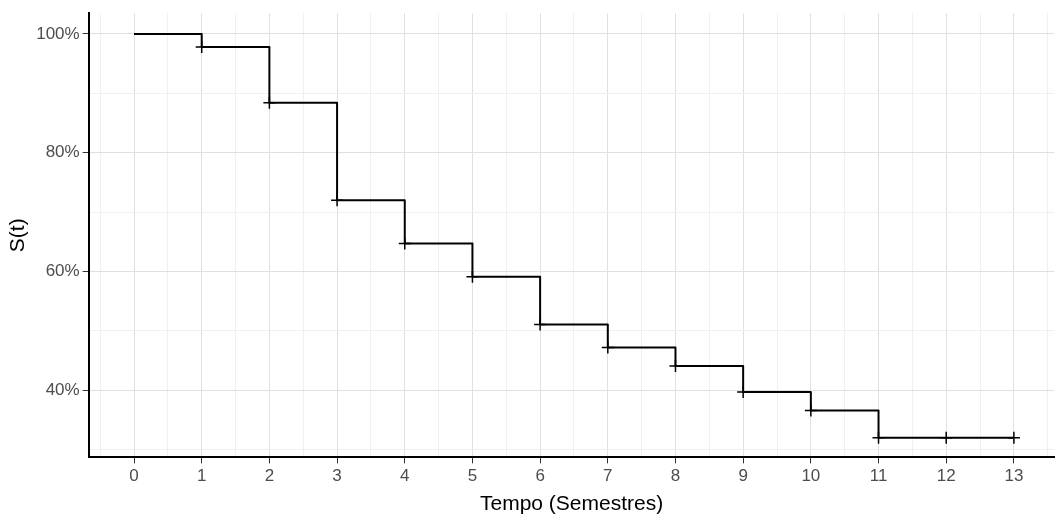  What do you see at coordinates (134, 476) in the screenshot?
I see `x-tick-label: 0` at bounding box center [134, 476].